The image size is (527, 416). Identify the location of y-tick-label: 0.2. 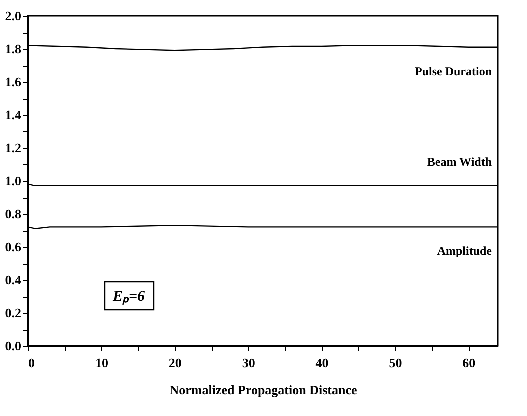
(13, 313).